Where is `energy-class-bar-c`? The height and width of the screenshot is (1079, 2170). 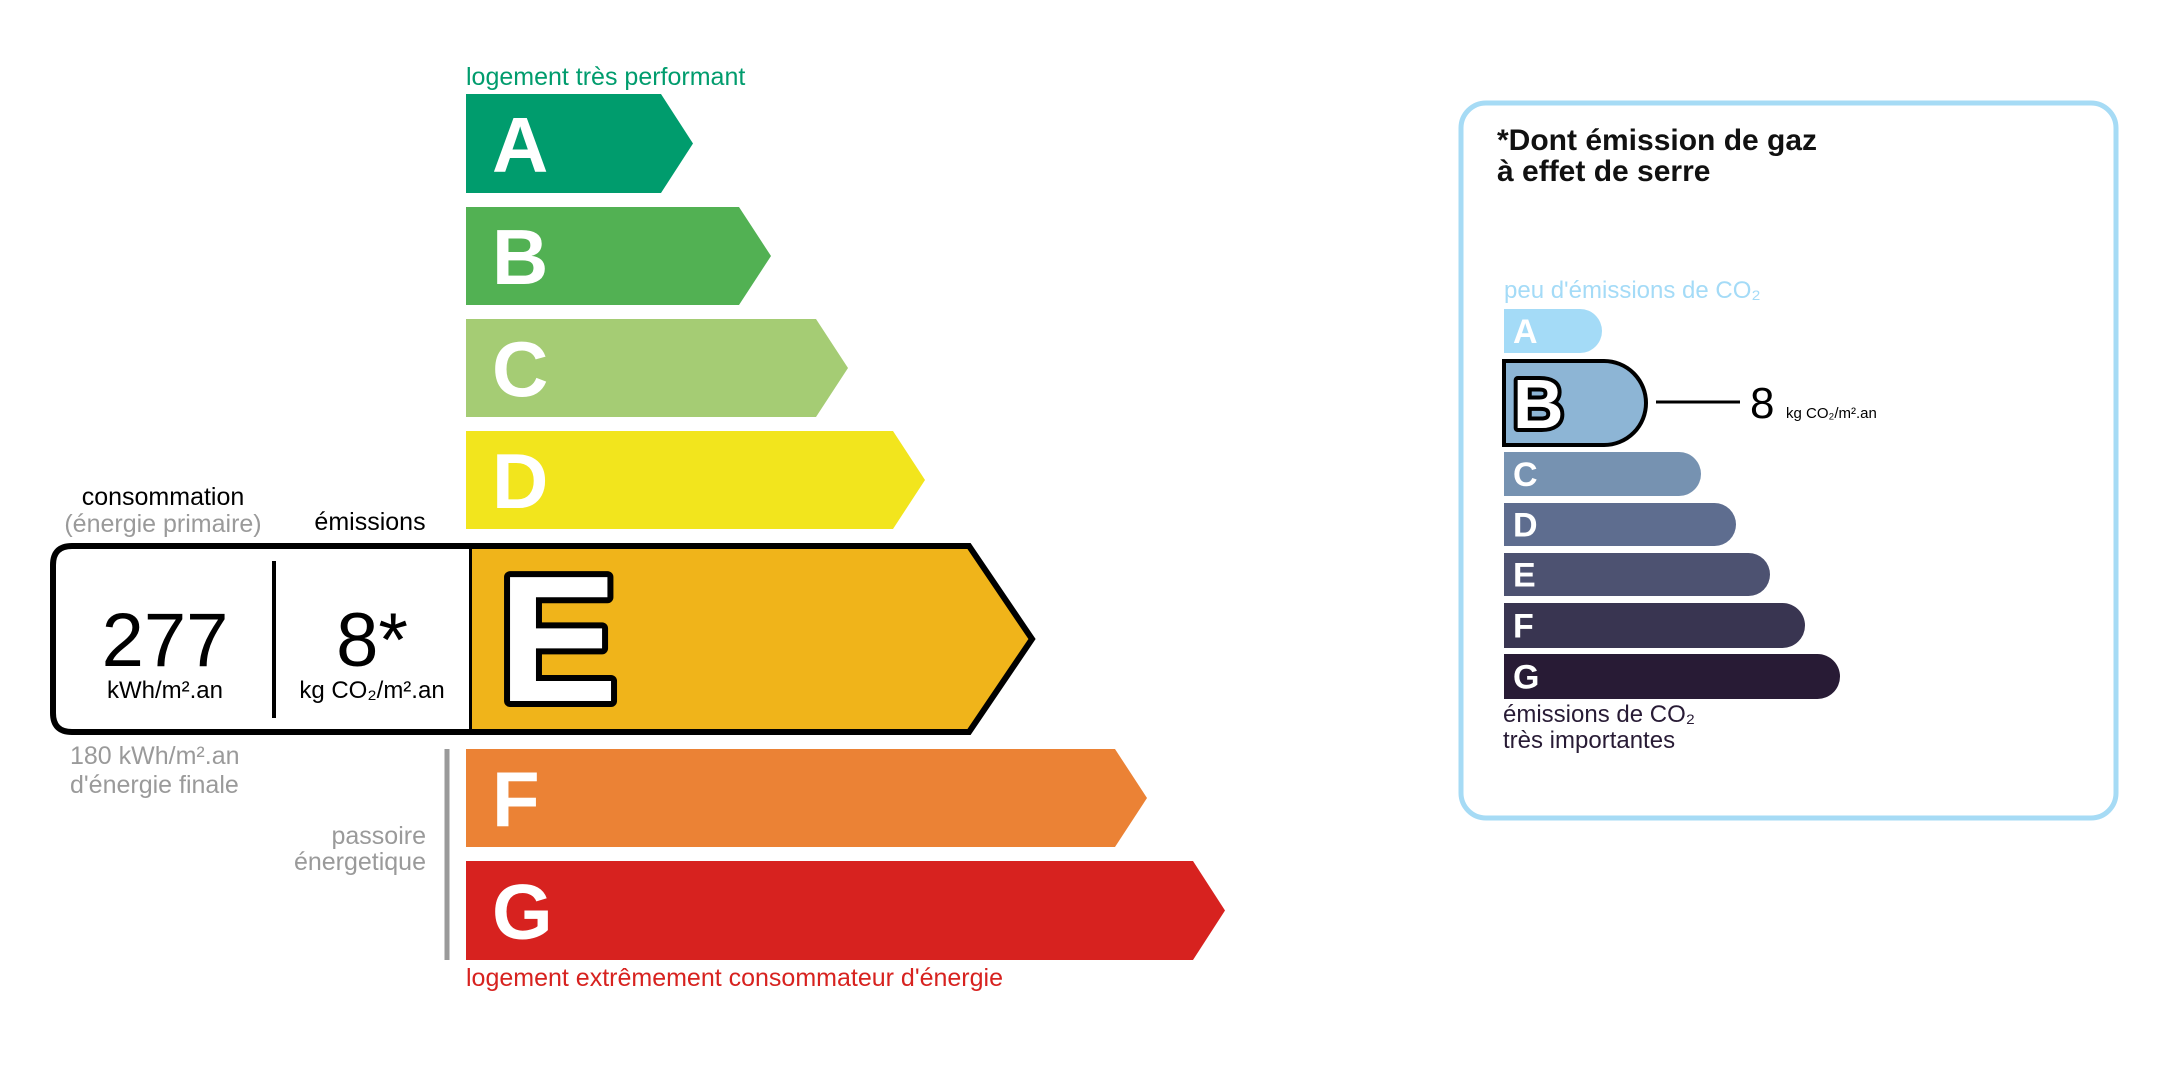 energy-class-bar-c is located at coordinates (657, 368).